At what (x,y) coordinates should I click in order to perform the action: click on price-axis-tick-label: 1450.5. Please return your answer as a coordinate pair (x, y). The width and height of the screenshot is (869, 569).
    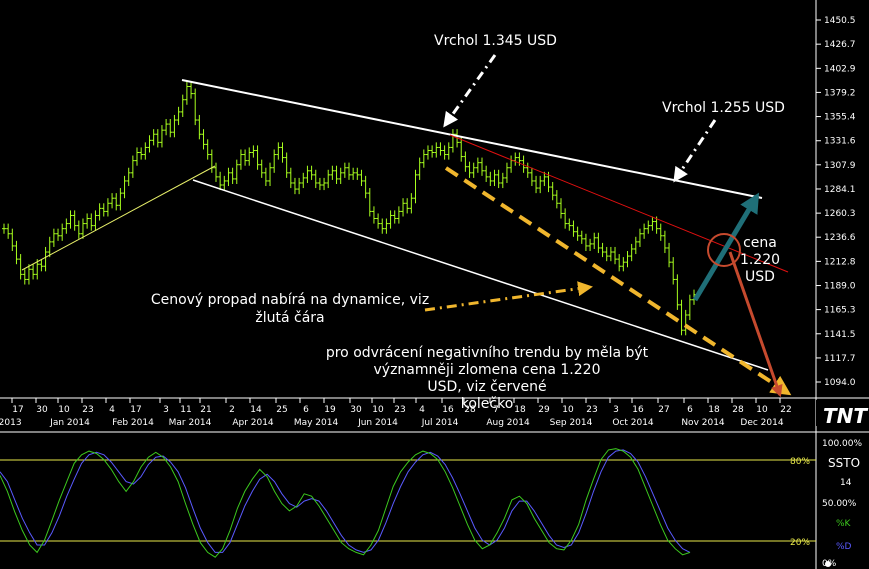
    Looking at the image, I should click on (840, 21).